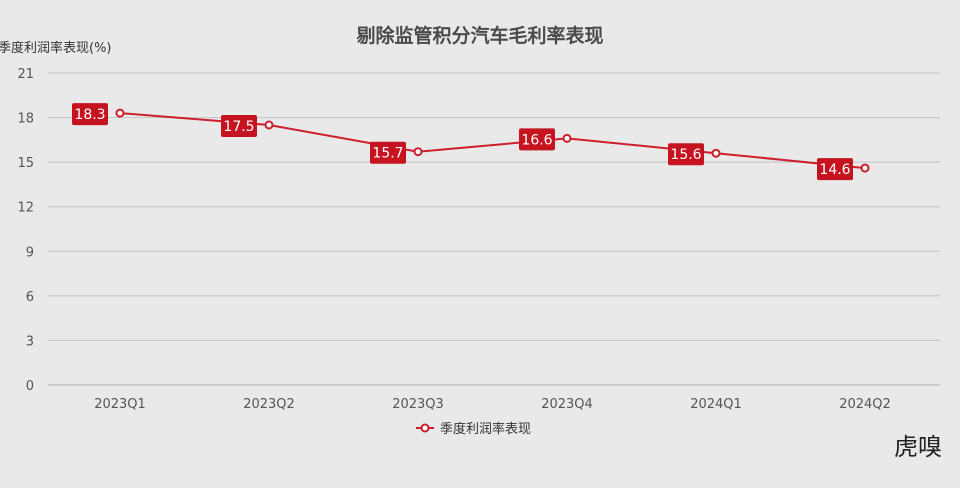 This screenshot has height=488, width=960. I want to click on data-label: 14.6, so click(834, 170).